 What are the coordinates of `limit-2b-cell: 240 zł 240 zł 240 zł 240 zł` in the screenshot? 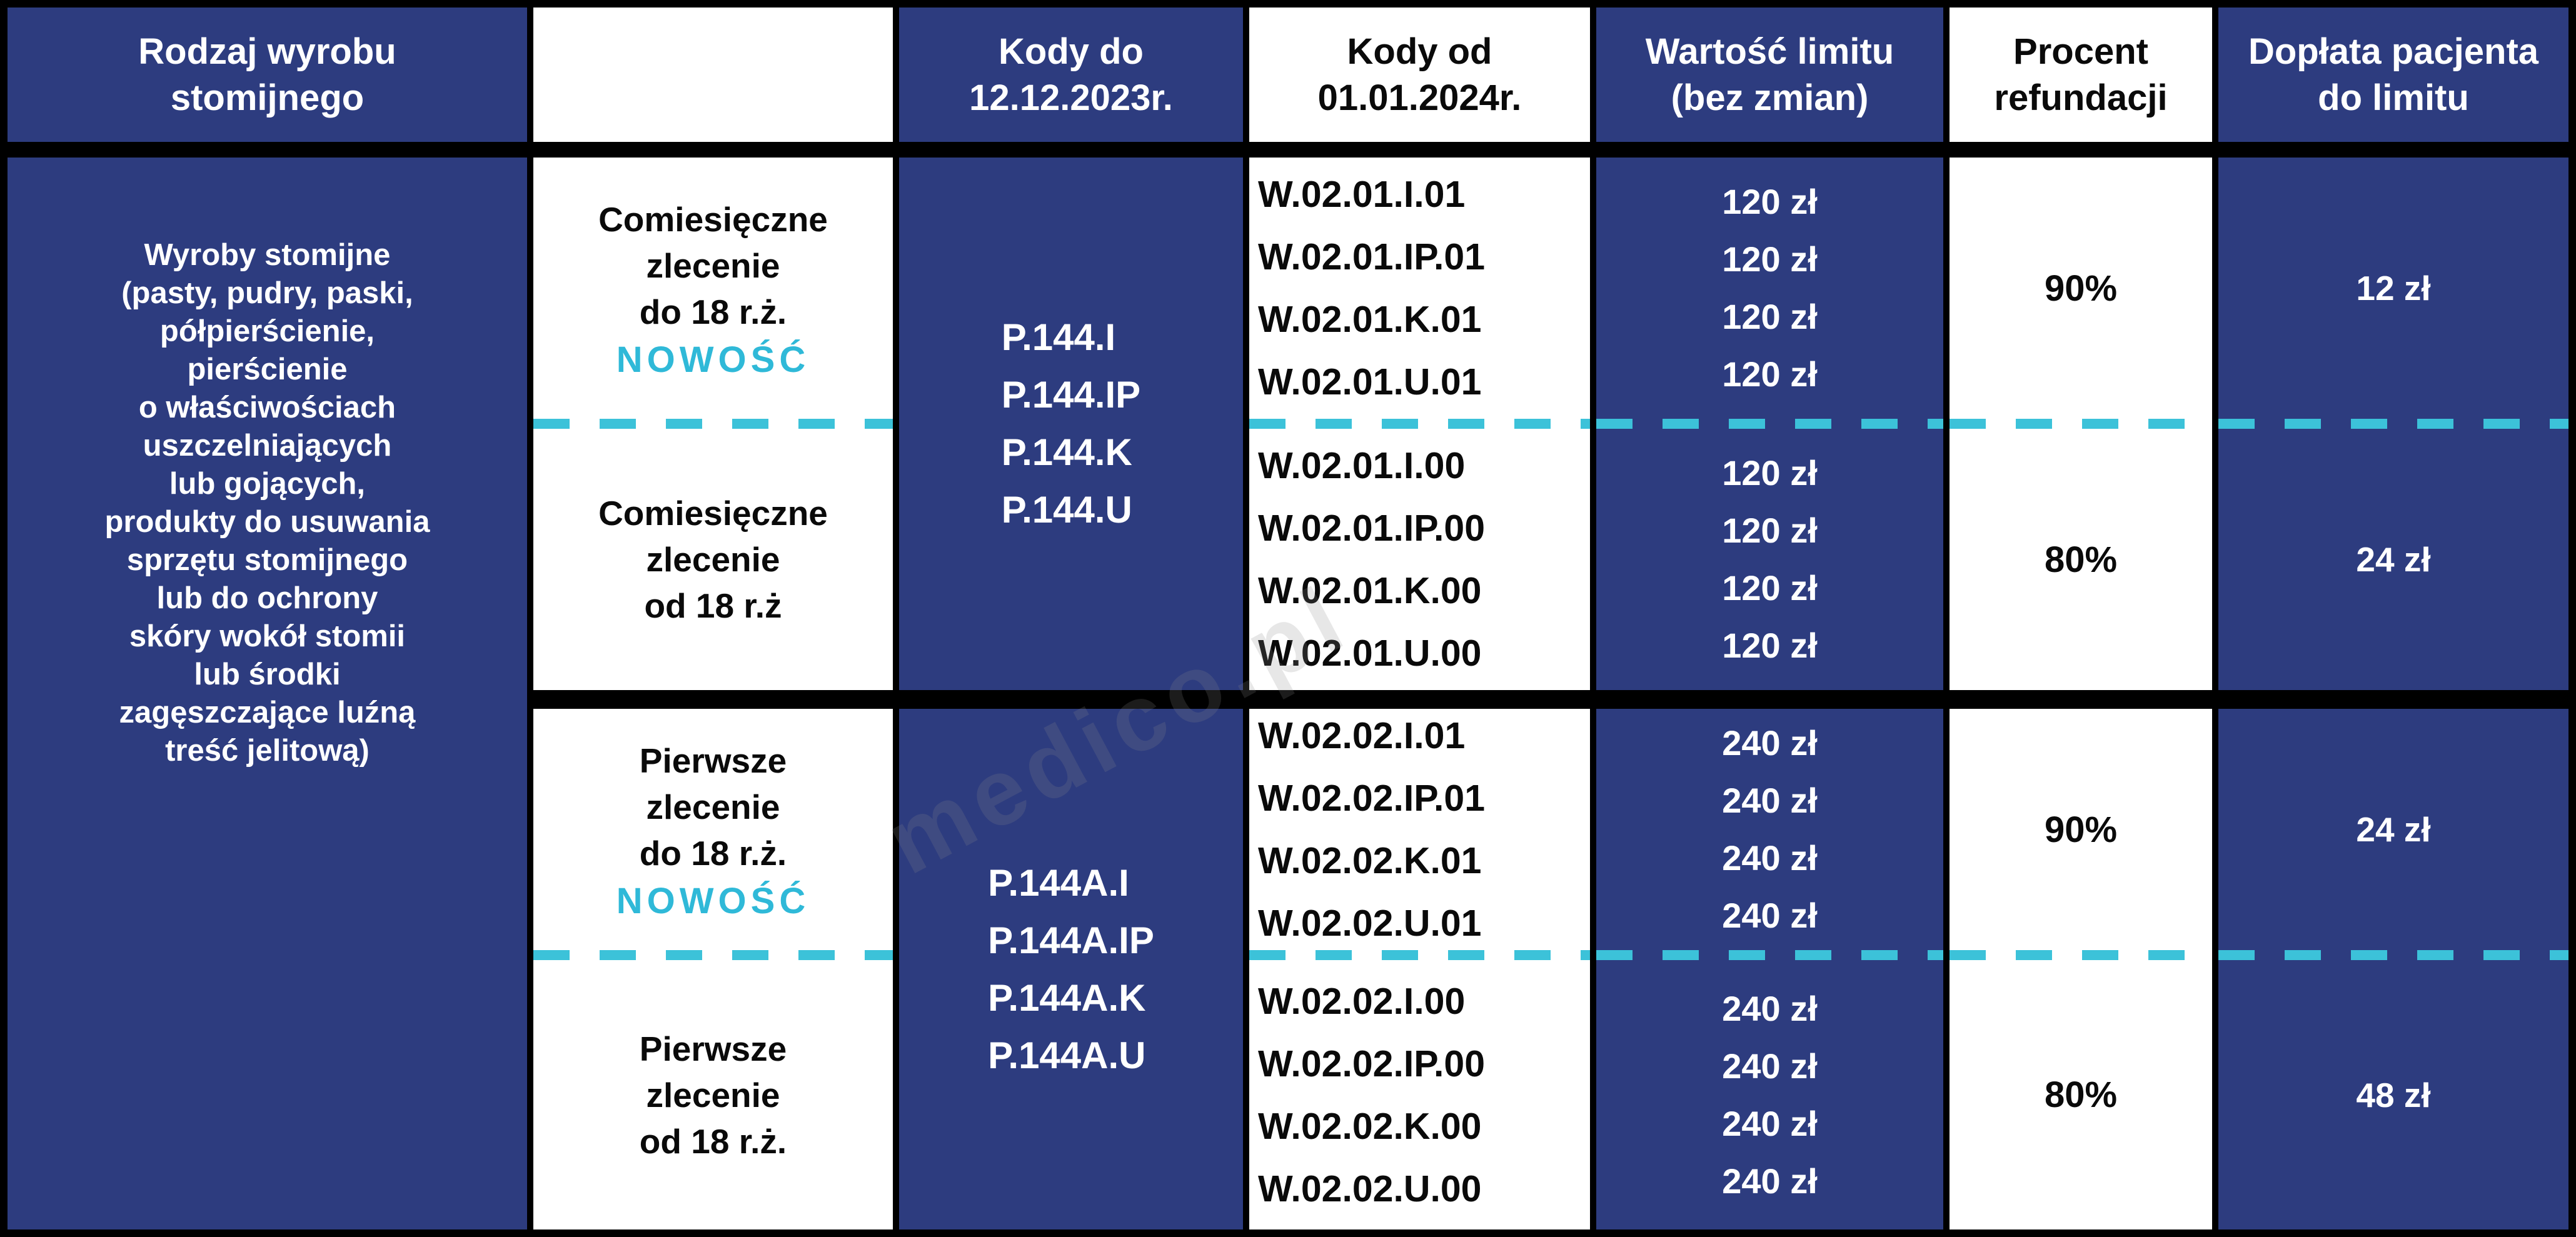 It's located at (1769, 1094).